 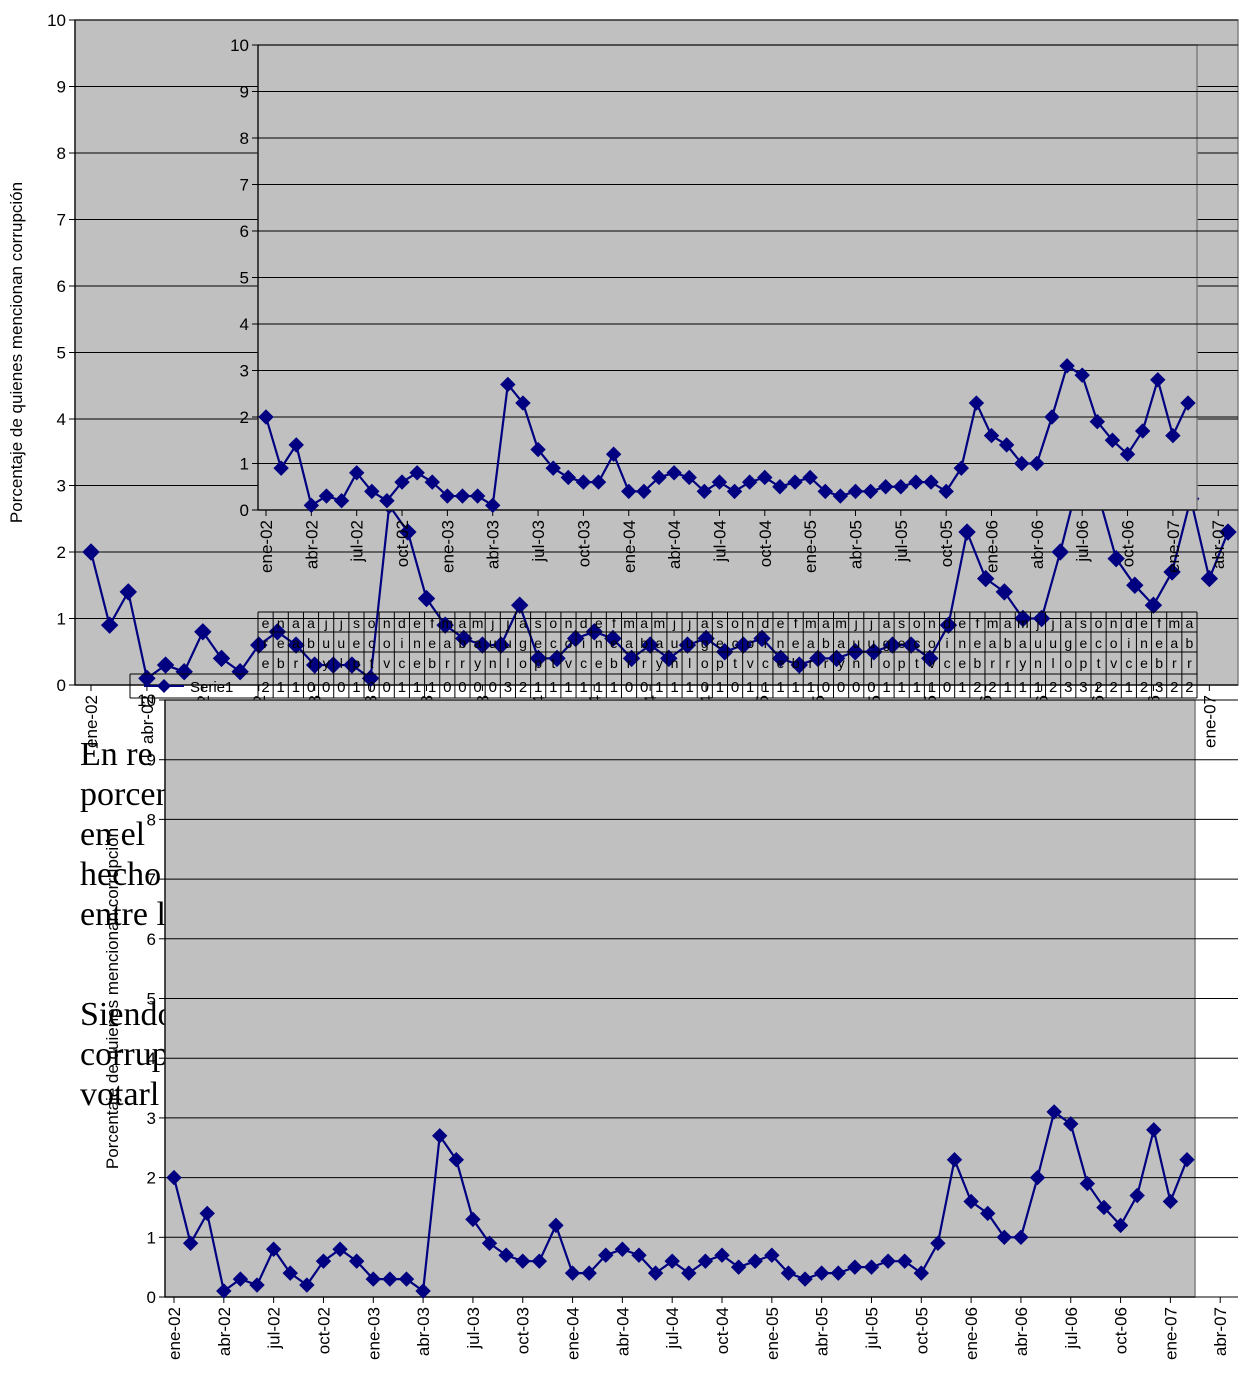 I want to click on table-value-cell: 3, so click(x=1068, y=687).